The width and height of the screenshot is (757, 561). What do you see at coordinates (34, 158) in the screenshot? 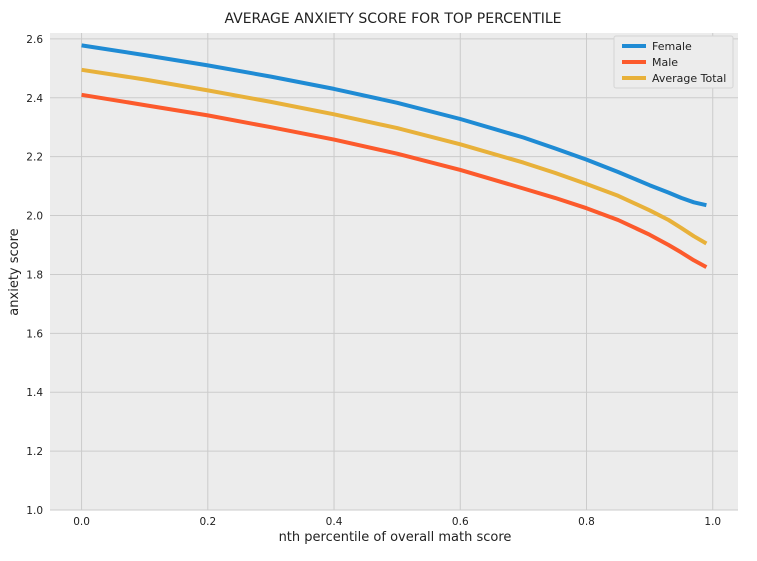
I see `y-tick-label: 2.2` at bounding box center [34, 158].